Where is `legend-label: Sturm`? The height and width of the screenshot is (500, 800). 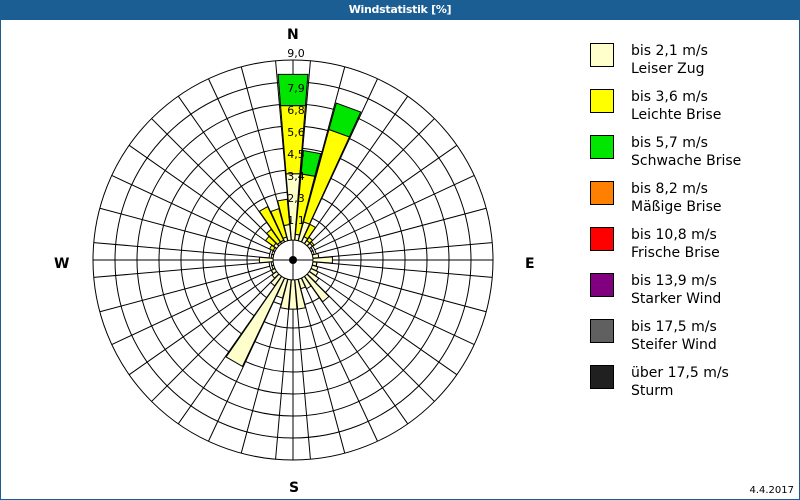
legend-label: Sturm is located at coordinates (652, 391).